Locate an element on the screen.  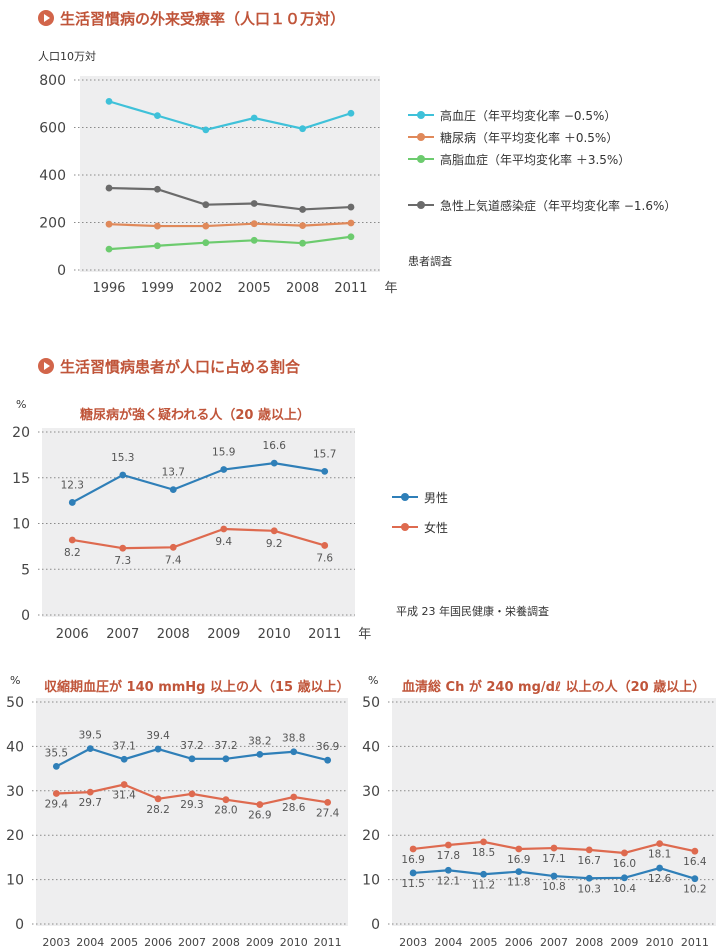
y-tick-label: 40 is located at coordinates (15, 747).